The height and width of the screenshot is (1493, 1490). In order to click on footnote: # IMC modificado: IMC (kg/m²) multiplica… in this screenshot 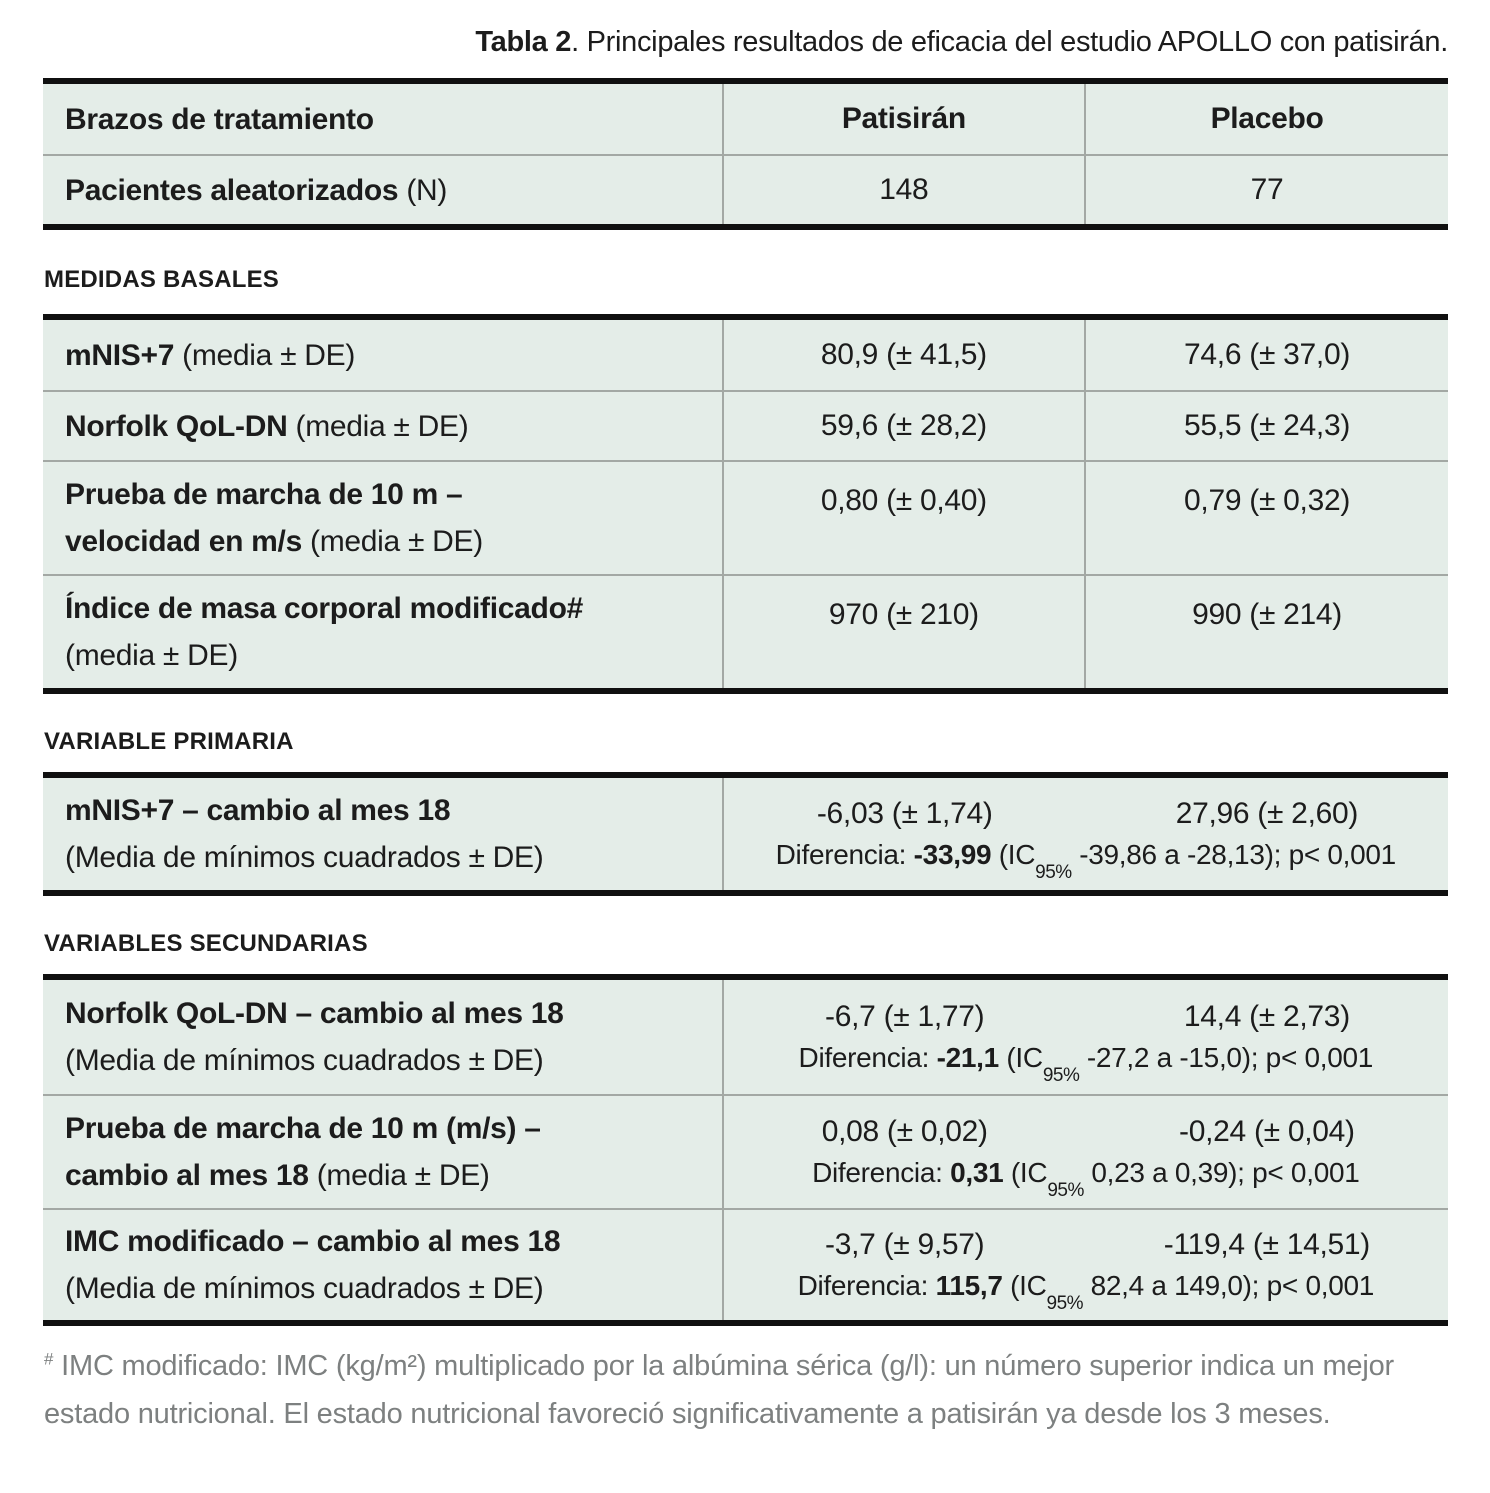, I will do `click(745, 1390)`.